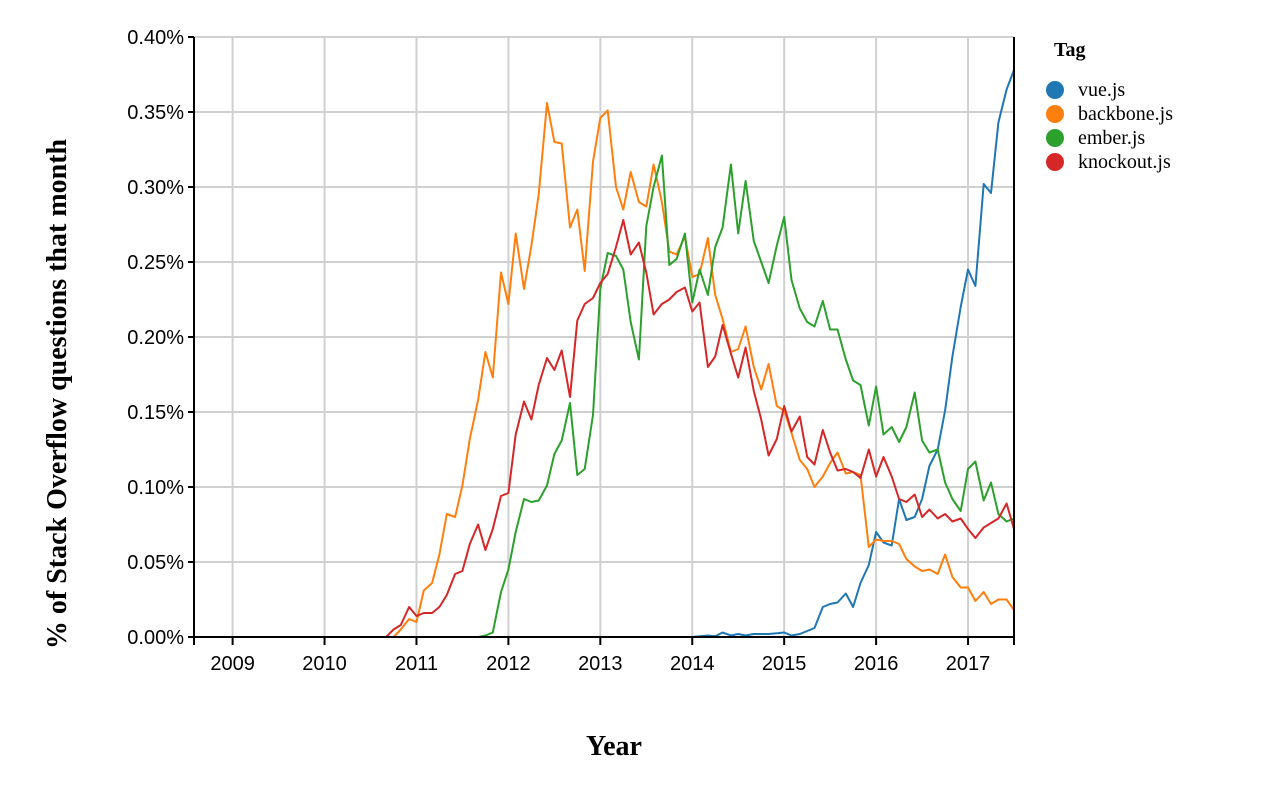 The image size is (1276, 811). What do you see at coordinates (614, 746) in the screenshot?
I see `x-axis-title: Year` at bounding box center [614, 746].